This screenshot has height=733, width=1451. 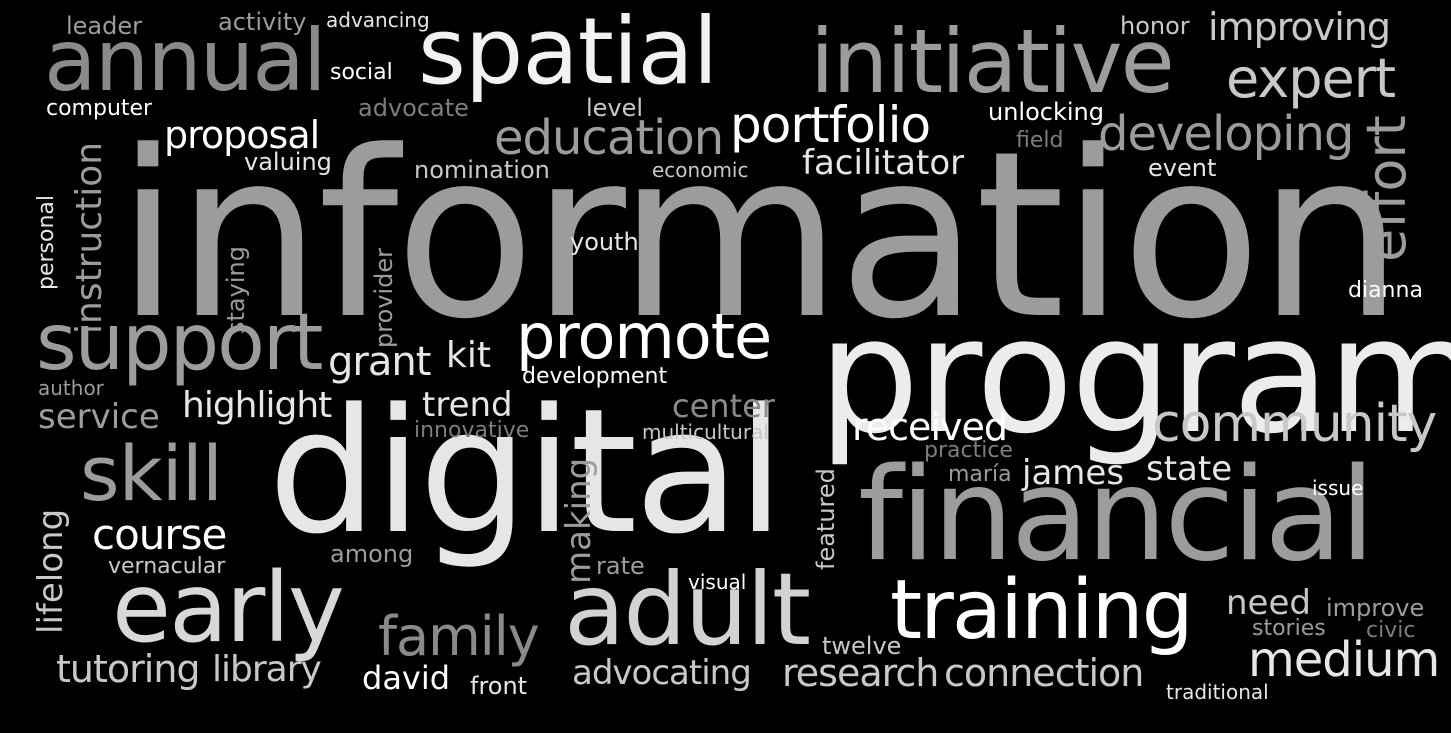 What do you see at coordinates (468, 355) in the screenshot?
I see `word-kit: kit` at bounding box center [468, 355].